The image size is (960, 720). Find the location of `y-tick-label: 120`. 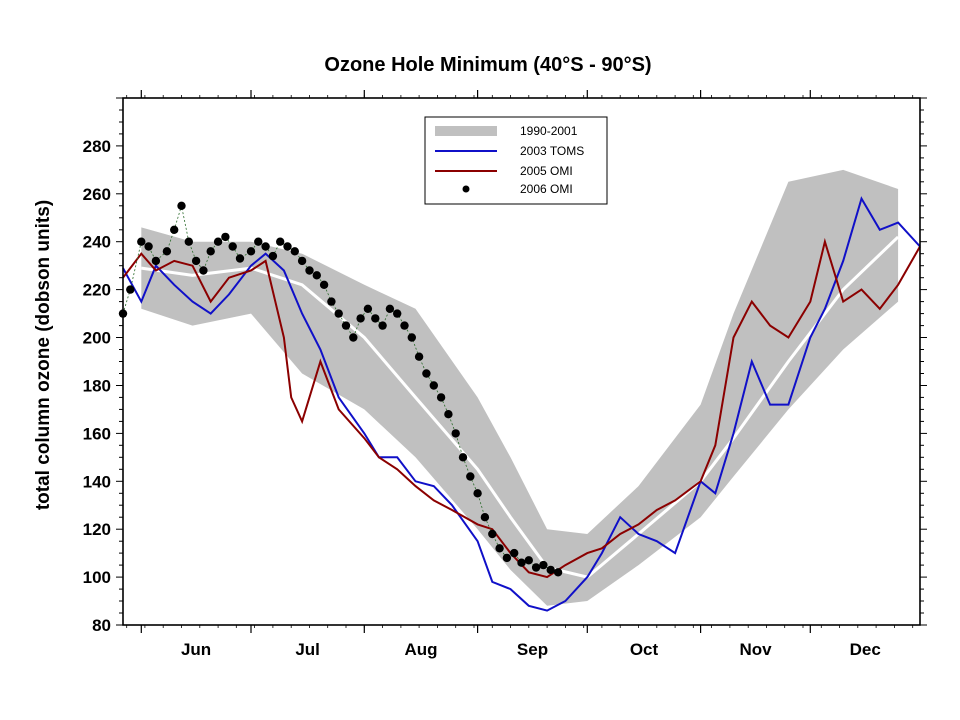

y-tick-label: 120 is located at coordinates (97, 529).